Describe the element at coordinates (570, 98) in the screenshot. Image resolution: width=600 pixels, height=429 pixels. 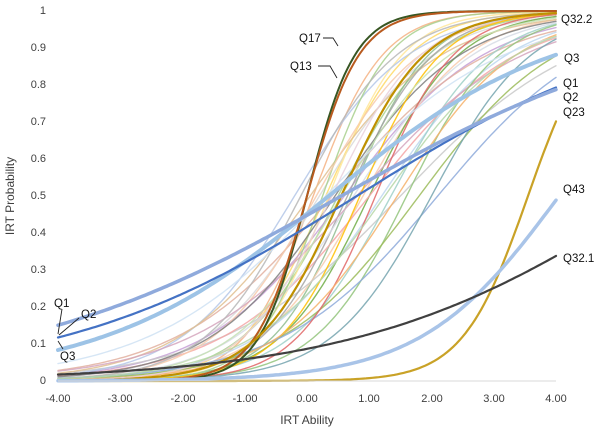
I see `label-q2-right: Q2` at that location.